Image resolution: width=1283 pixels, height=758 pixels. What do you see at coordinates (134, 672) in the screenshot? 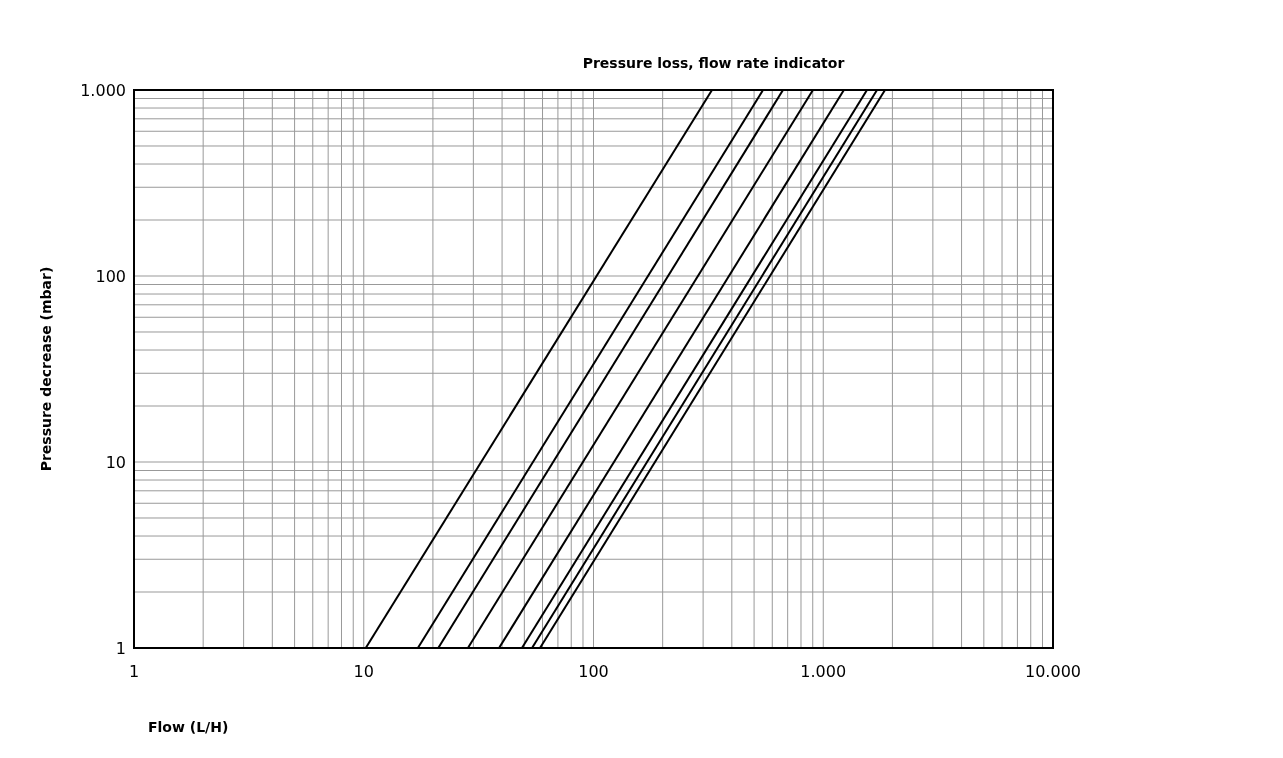
I see `x-tick-label: 1` at bounding box center [134, 672].